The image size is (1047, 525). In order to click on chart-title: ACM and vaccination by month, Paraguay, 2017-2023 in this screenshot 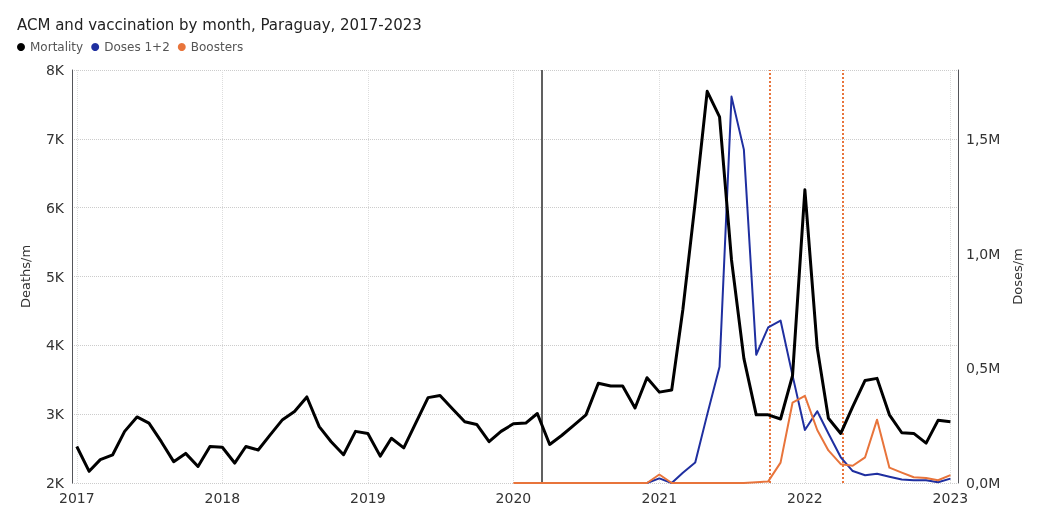, I will do `click(219, 24)`.